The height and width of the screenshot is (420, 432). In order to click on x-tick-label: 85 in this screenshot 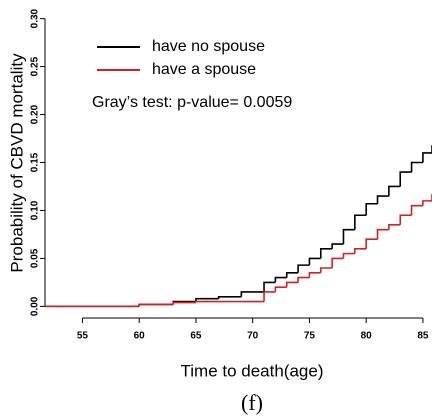, I will do `click(423, 336)`.